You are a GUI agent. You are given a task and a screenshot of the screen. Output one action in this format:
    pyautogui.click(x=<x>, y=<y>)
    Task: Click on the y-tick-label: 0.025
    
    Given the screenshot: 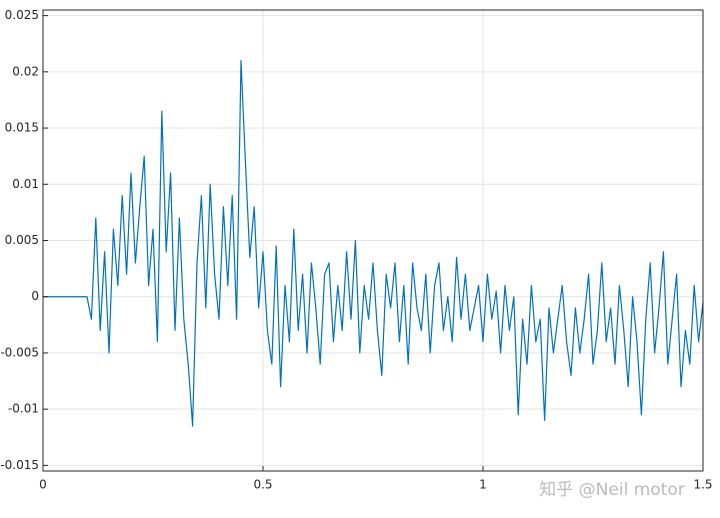 What is the action you would take?
    pyautogui.click(x=22, y=15)
    